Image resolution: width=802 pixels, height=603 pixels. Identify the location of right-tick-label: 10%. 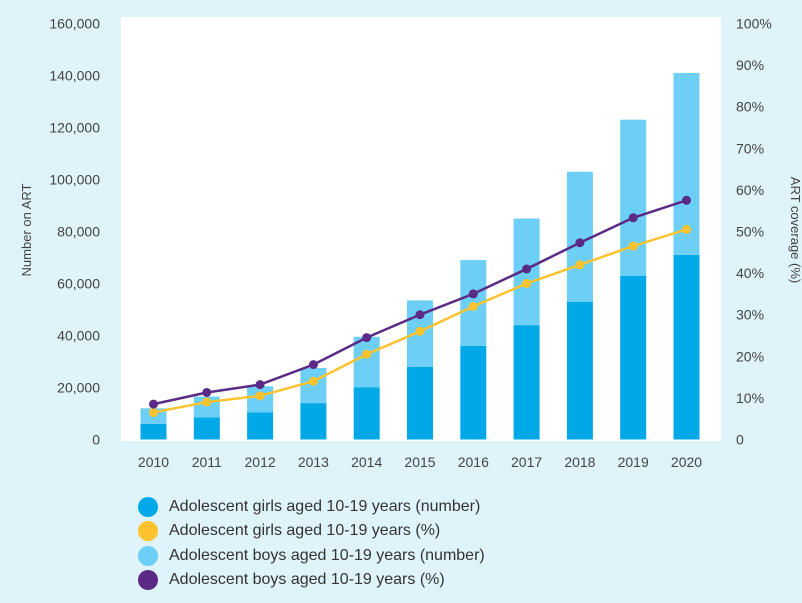
(750, 398).